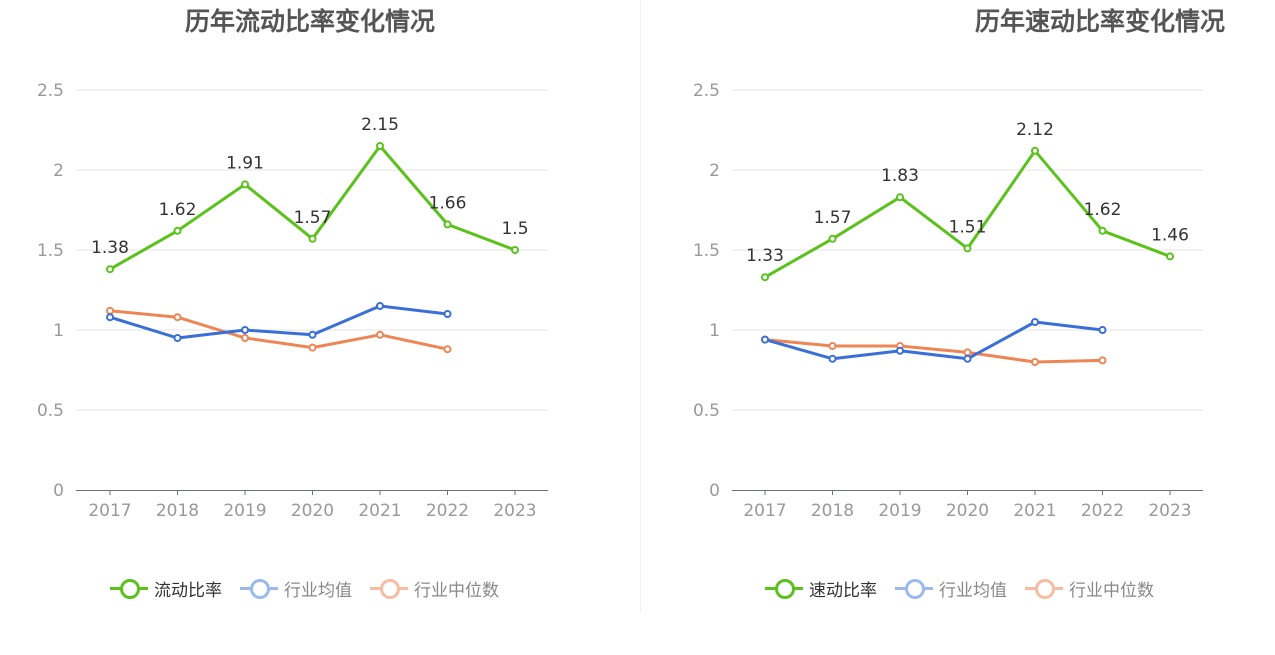  I want to click on chart-title: 历年流动比率变化情况, so click(309, 21).